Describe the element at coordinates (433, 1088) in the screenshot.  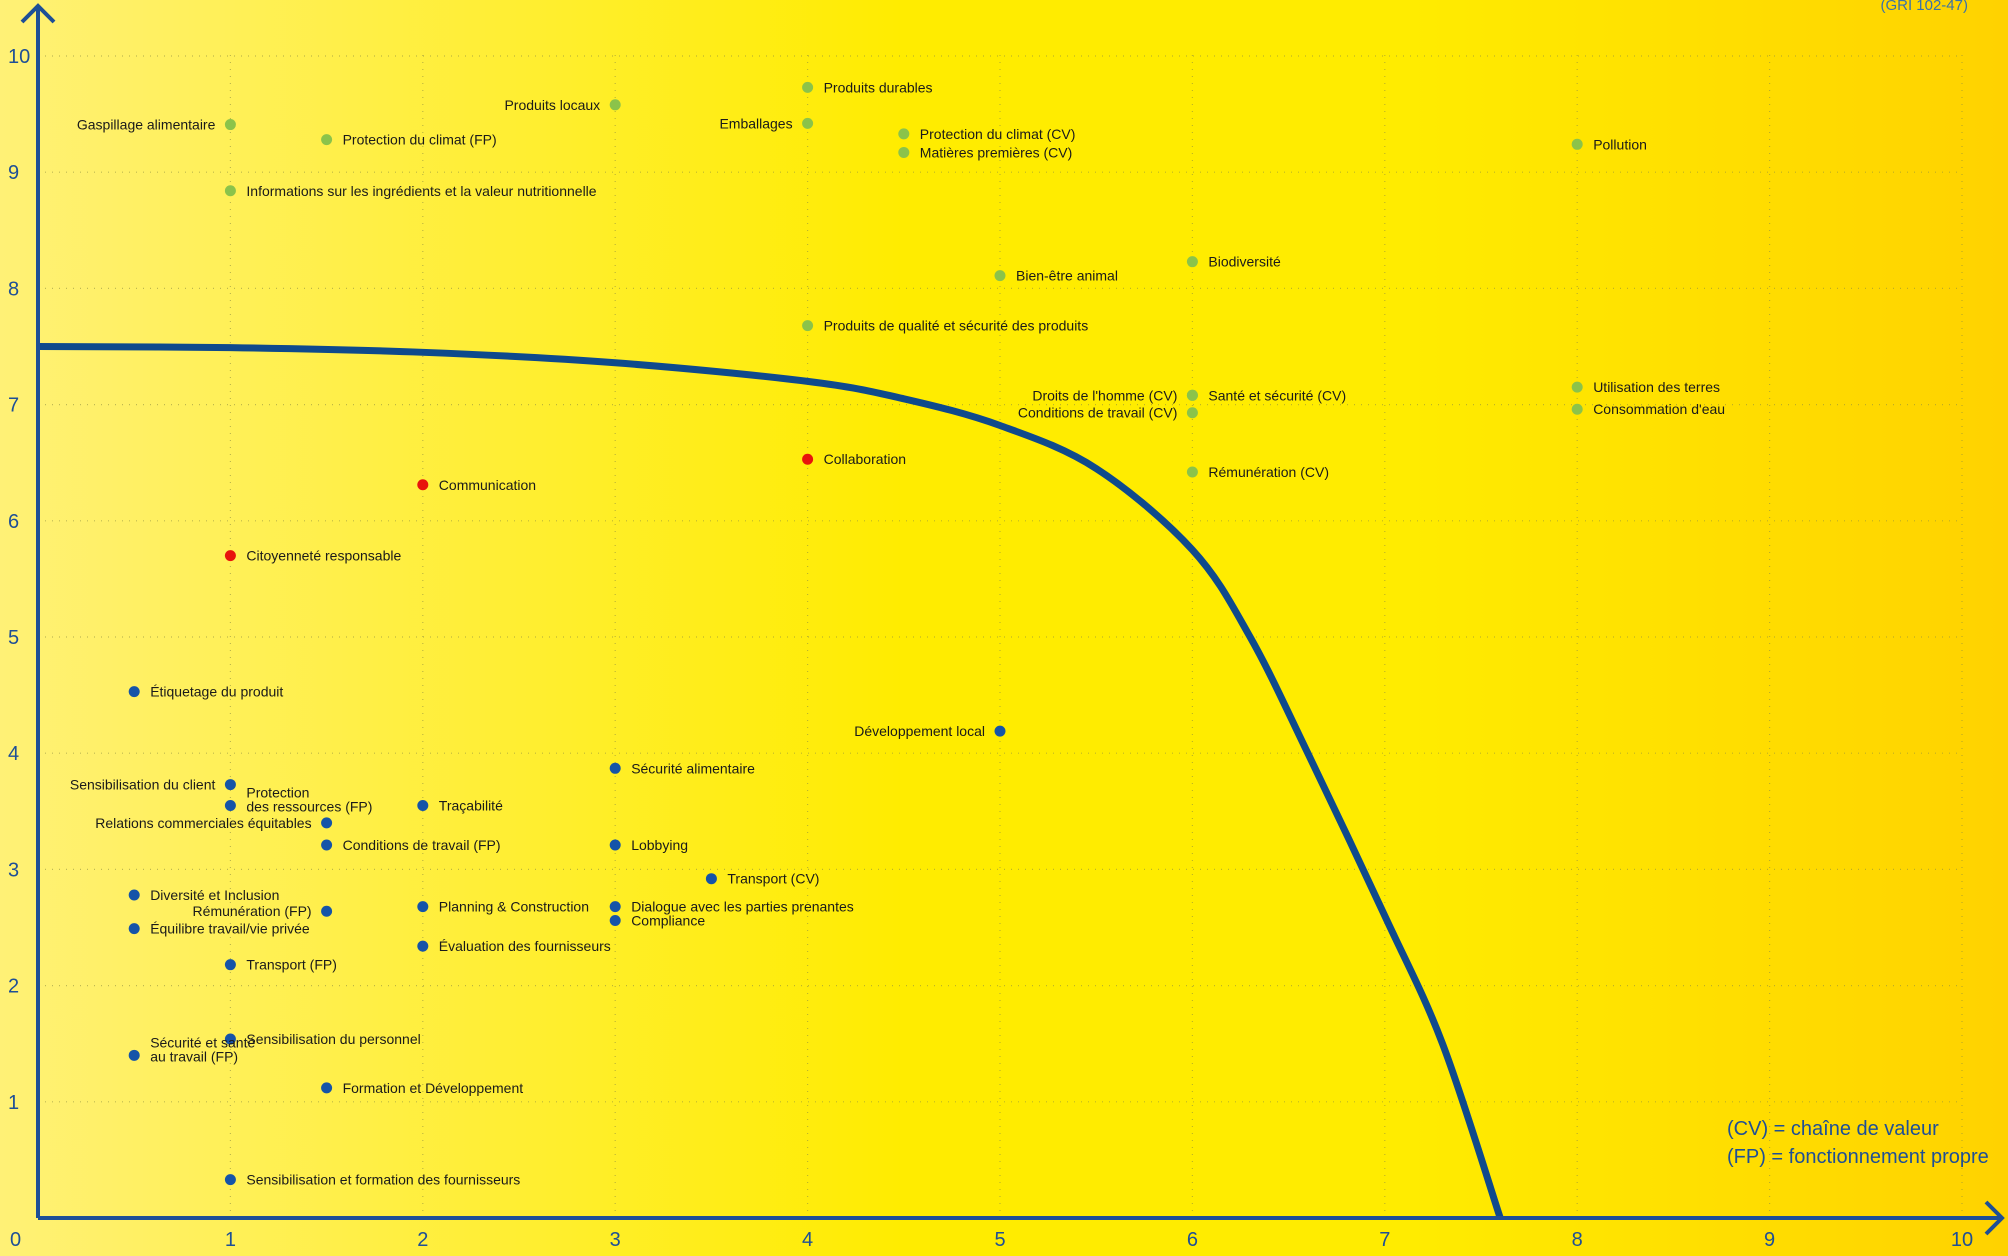
I see `point-label: Formation et Développement` at that location.